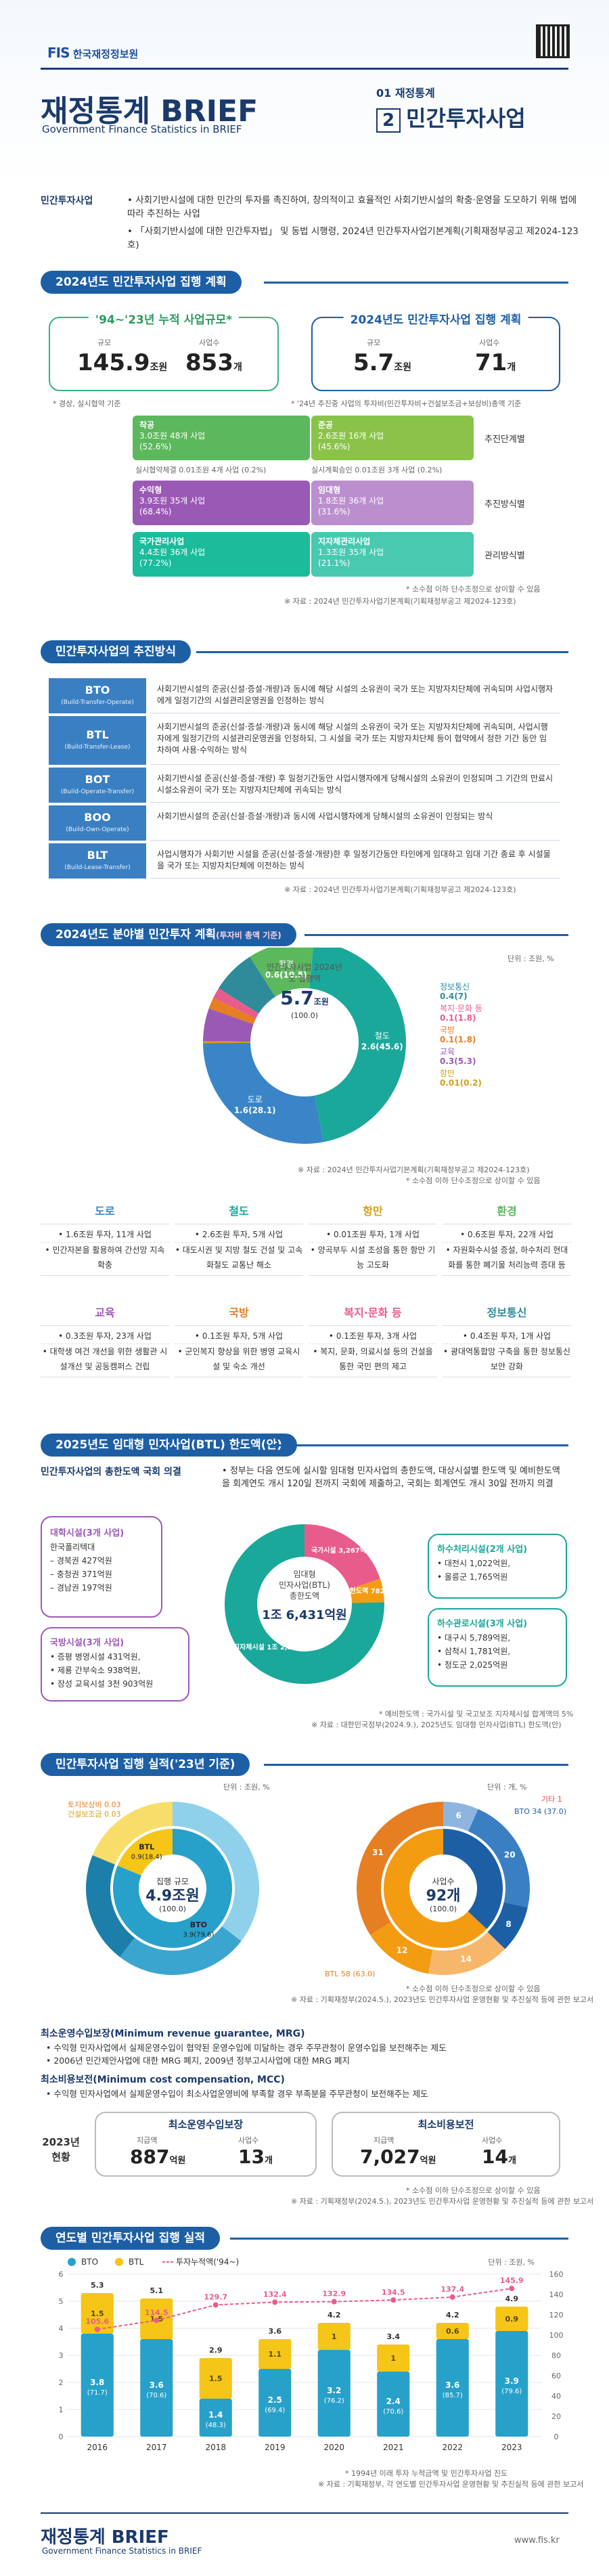  Describe the element at coordinates (146, 1857) in the screenshot. I see `slice-value: 0.9(18.4)` at that location.